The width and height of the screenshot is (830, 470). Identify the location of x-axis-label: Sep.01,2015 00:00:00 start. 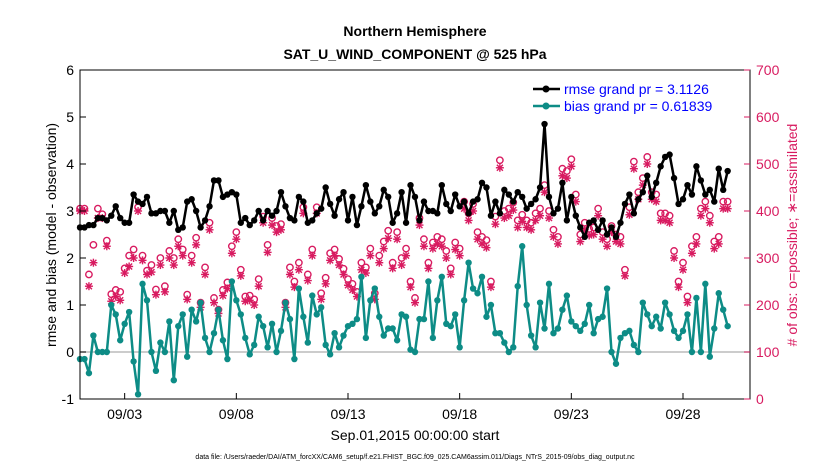
(415, 435).